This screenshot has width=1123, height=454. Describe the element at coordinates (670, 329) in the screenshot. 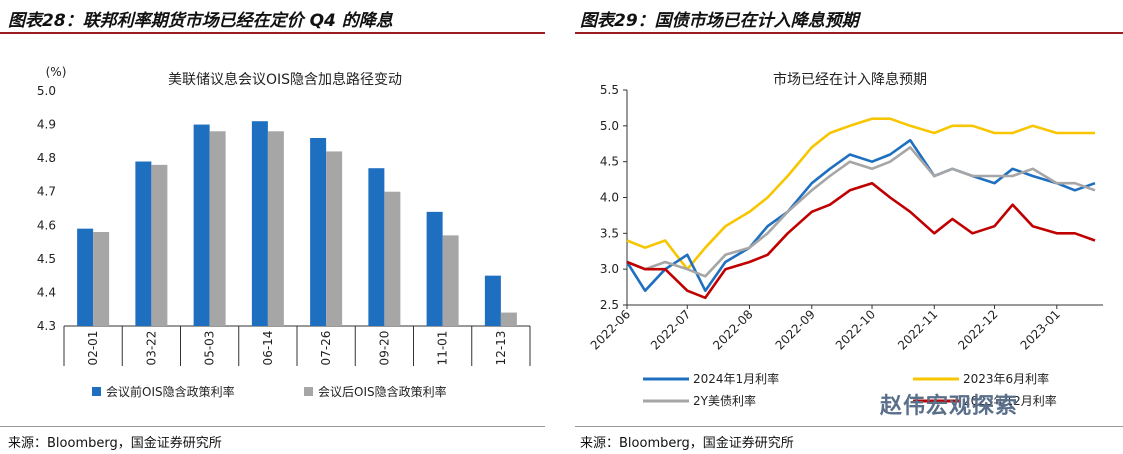

I see `line-x-tick-label: 2022-07` at that location.